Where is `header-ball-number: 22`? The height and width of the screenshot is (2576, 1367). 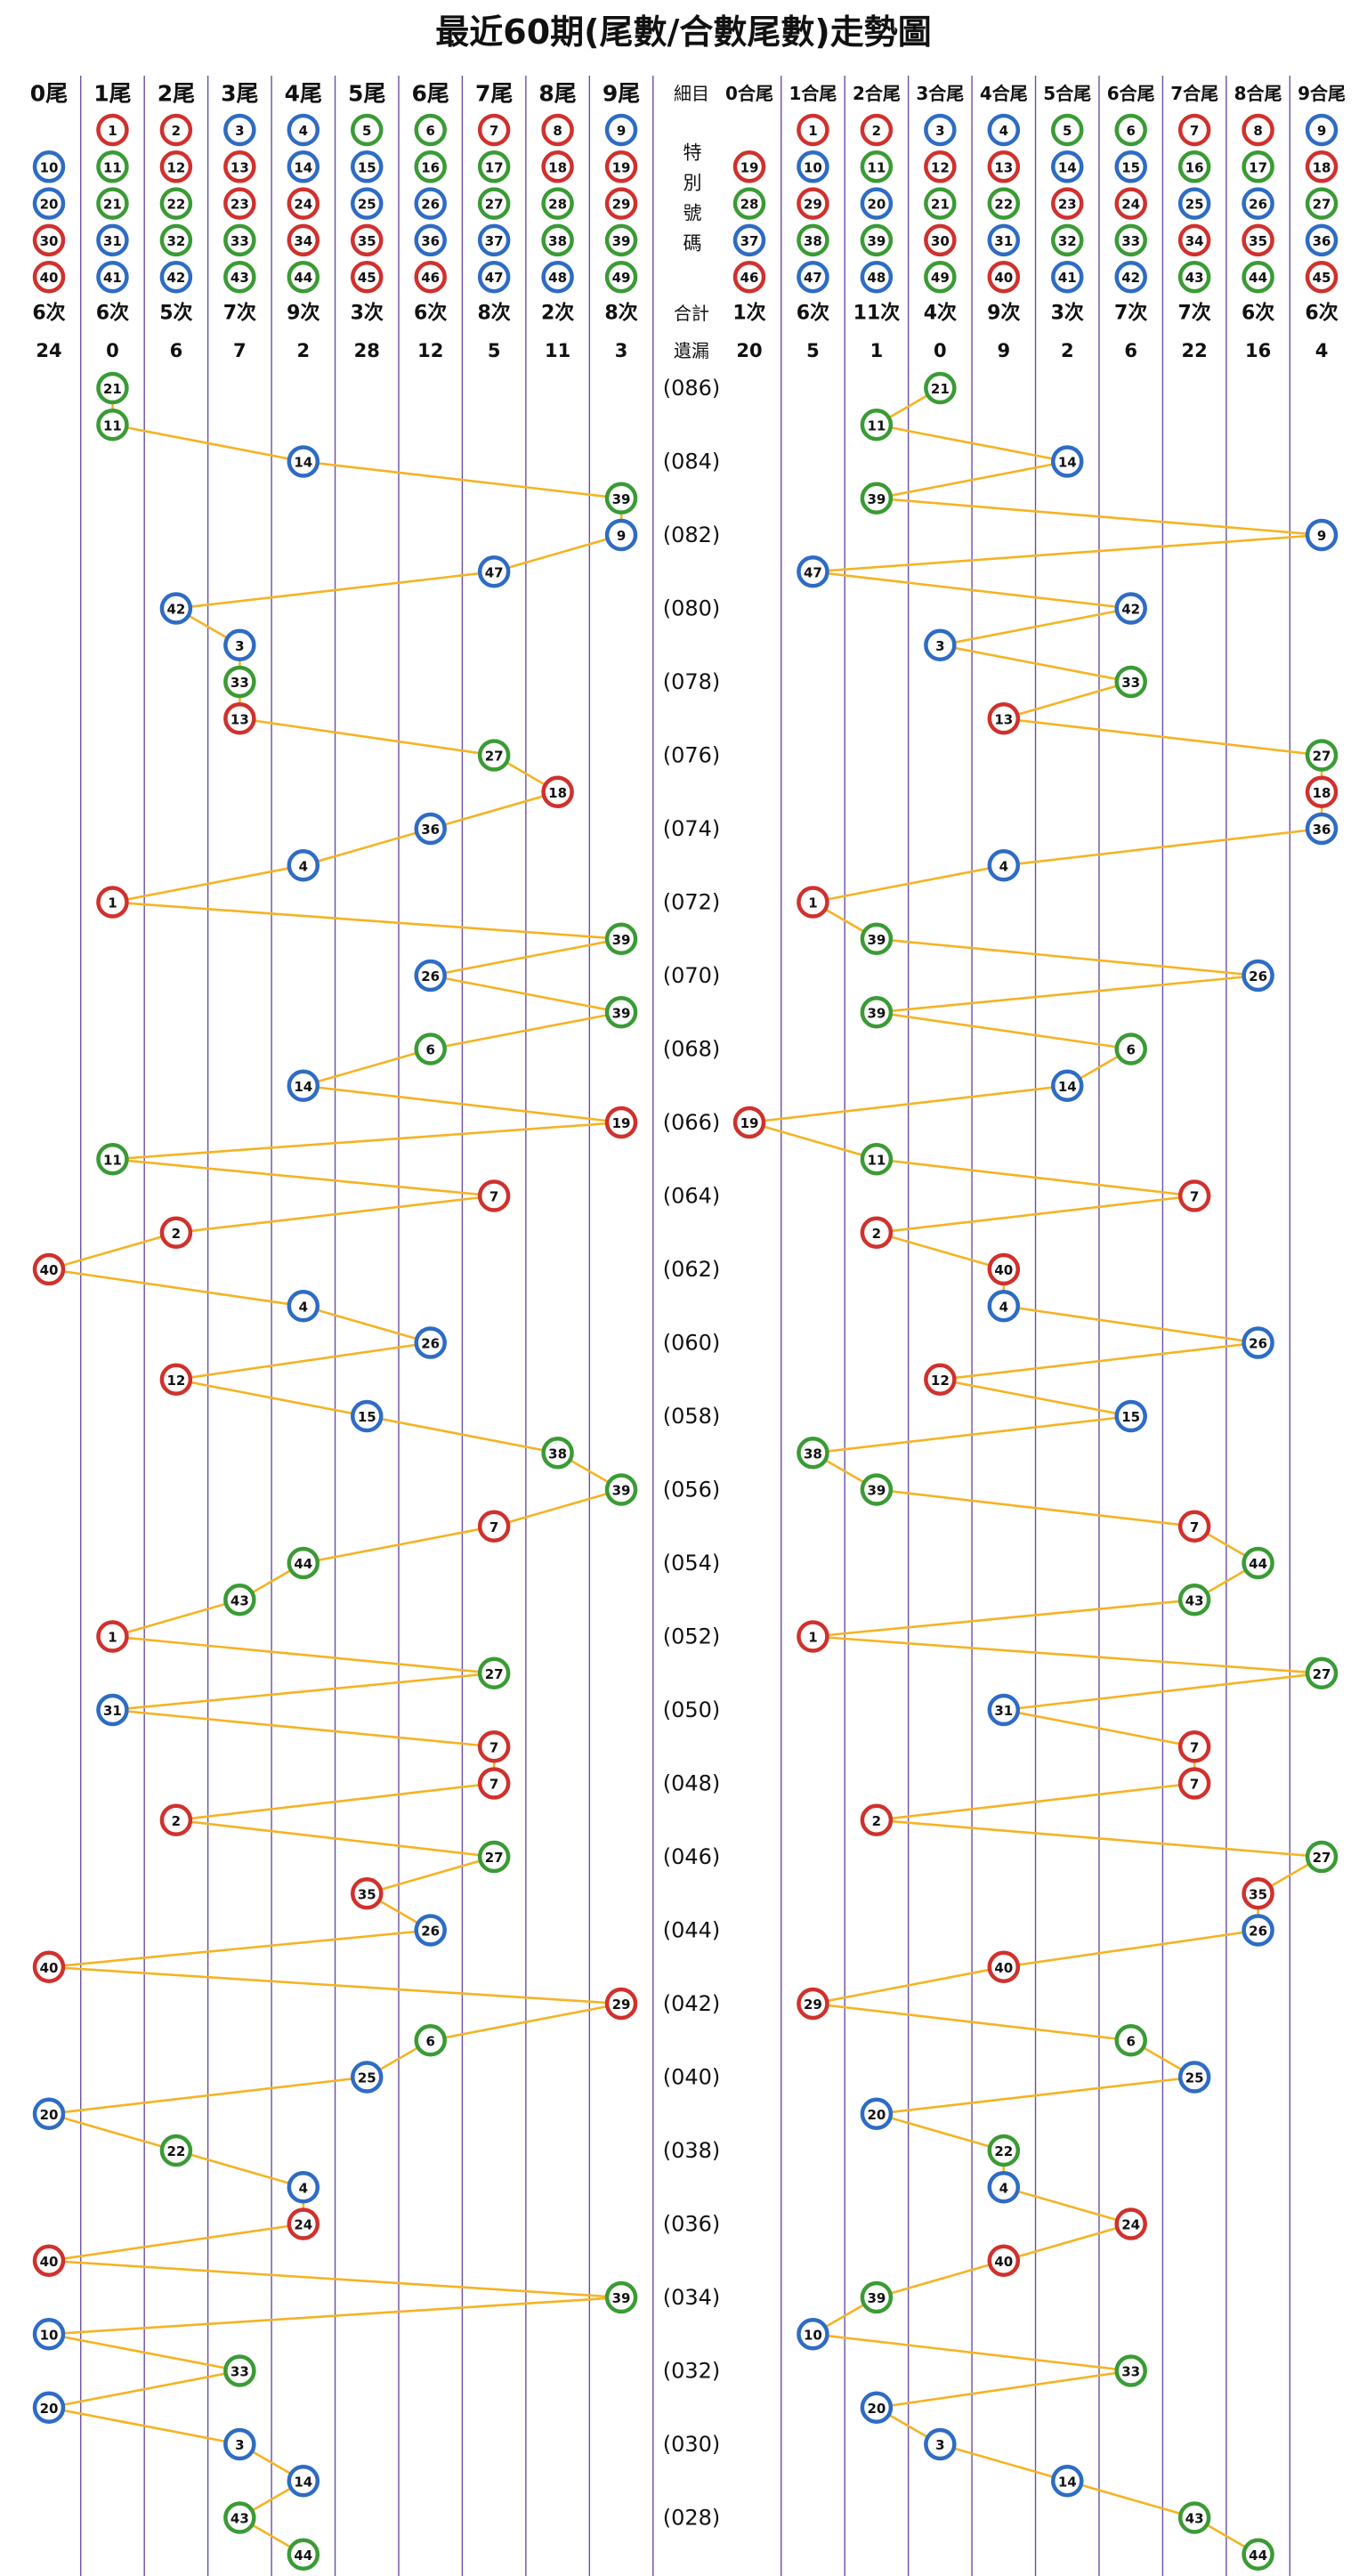 header-ball-number: 22 is located at coordinates (1003, 205).